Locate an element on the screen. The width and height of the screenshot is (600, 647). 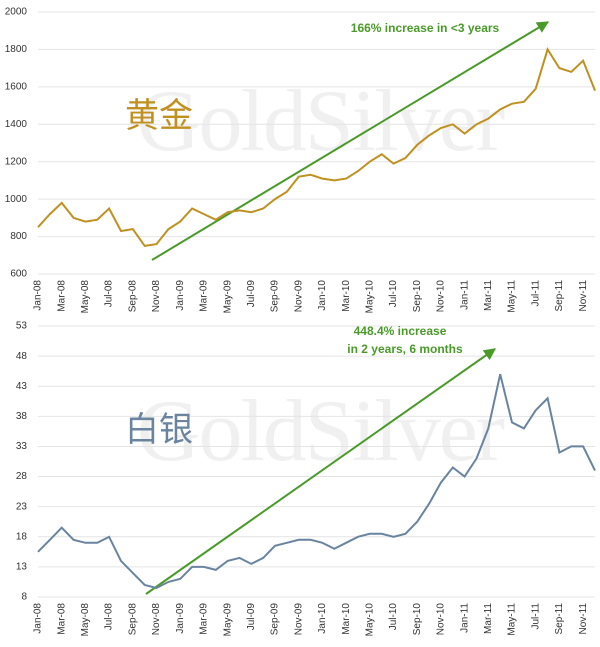
annotation: 448.4% increase is located at coordinates (400, 331).